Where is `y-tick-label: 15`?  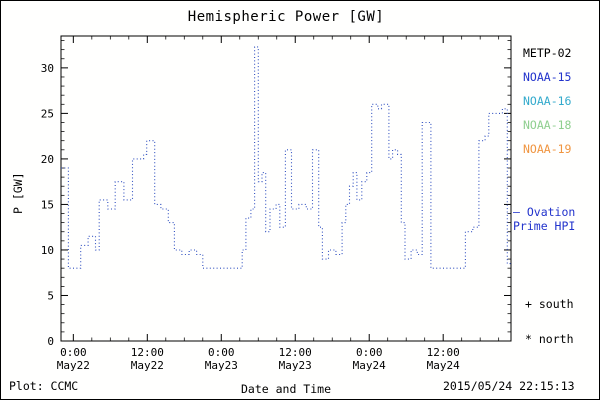 y-tick-label: 15 is located at coordinates (47, 204).